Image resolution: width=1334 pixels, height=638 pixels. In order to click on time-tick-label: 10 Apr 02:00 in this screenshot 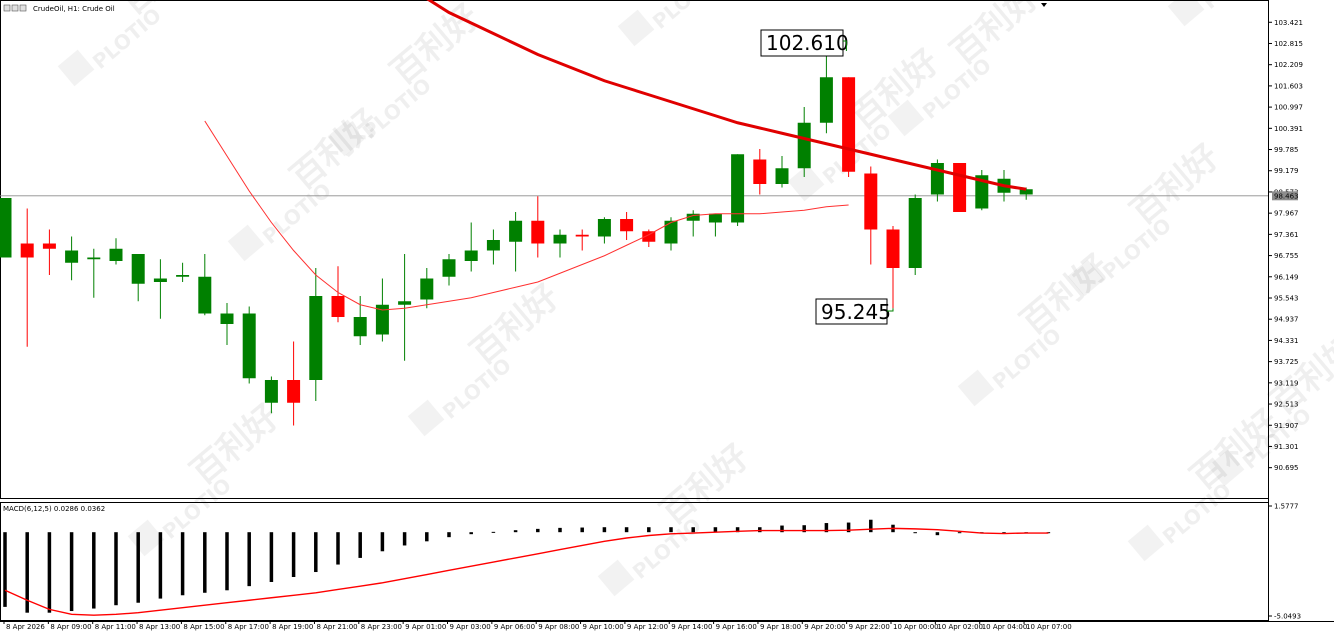, I will do `click(960, 627)`.